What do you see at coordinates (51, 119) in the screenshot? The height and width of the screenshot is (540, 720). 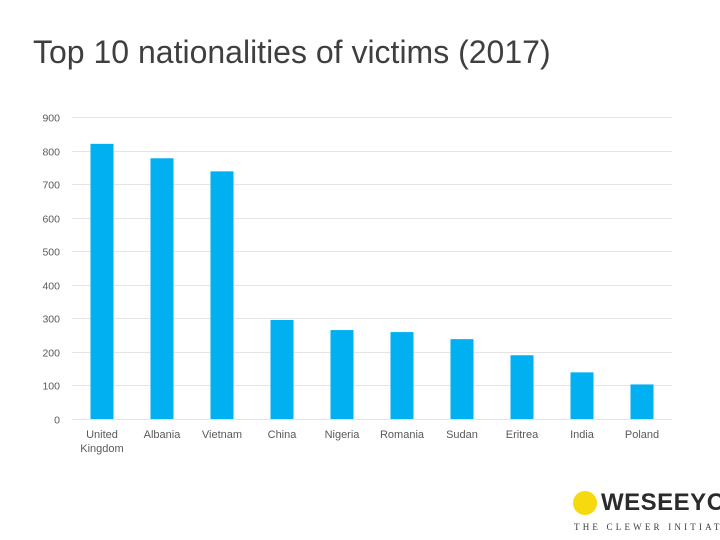 I see `y-tick-label: 900` at bounding box center [51, 119].